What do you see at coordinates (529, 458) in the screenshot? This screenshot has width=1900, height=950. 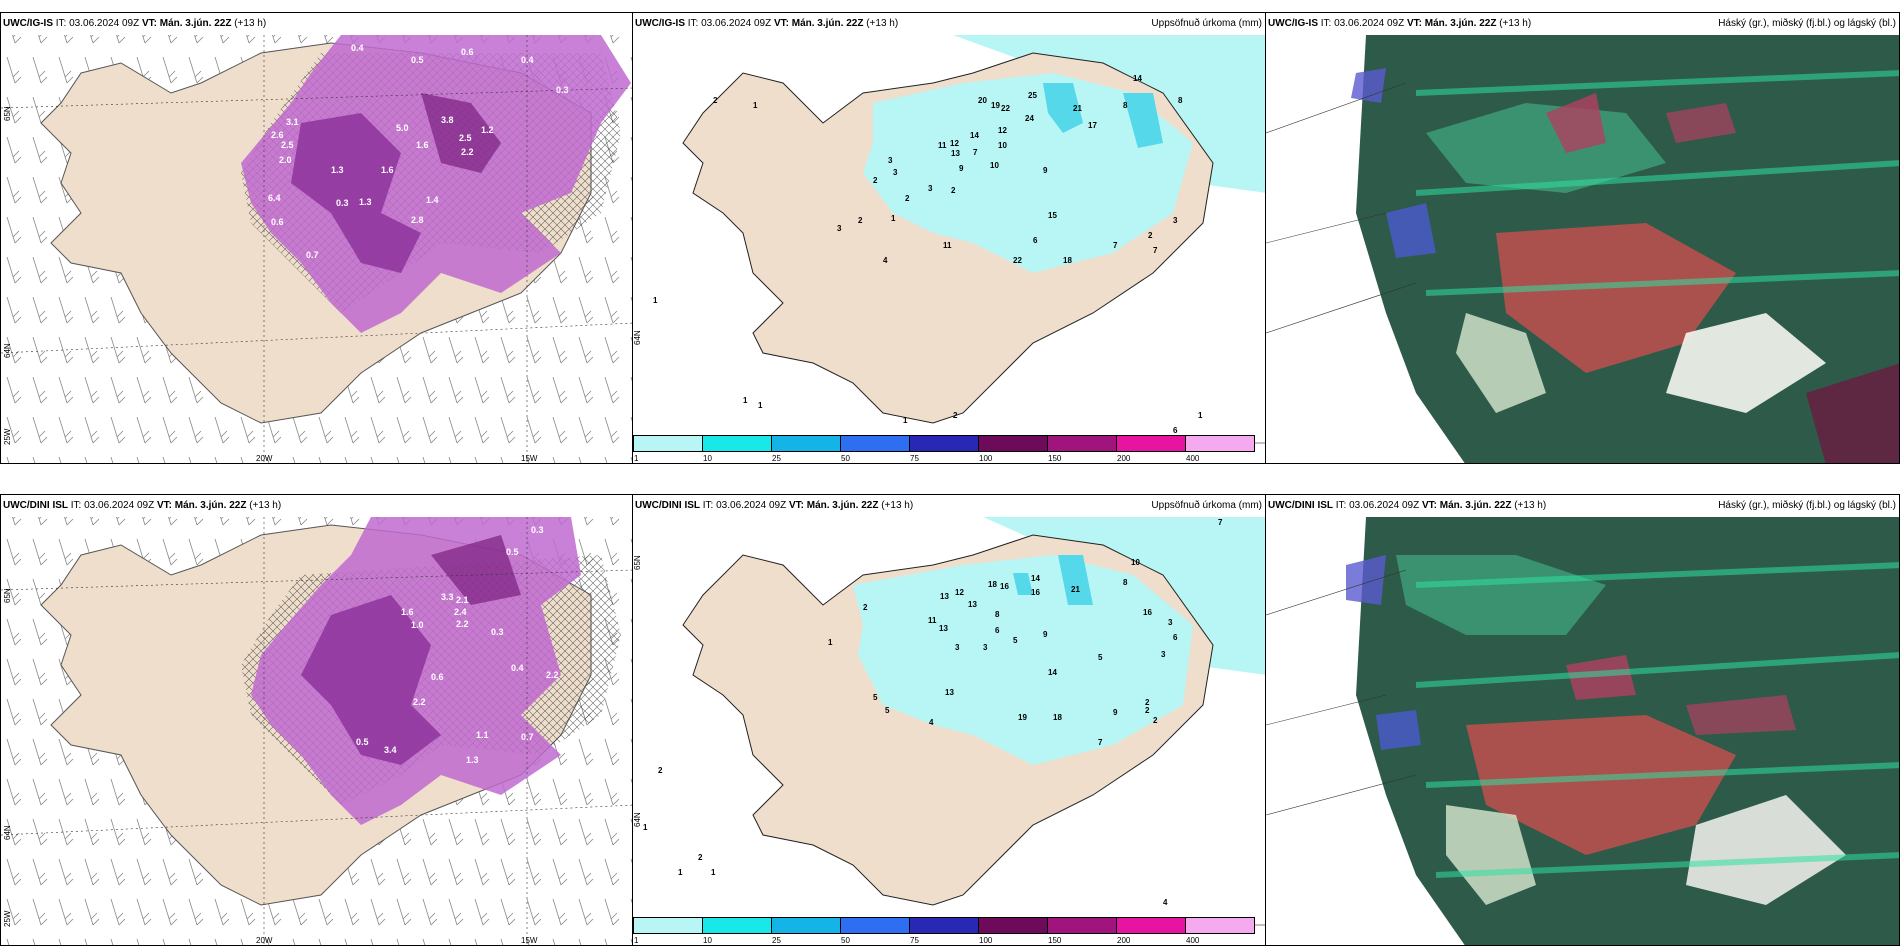 I see `lon-label-right: 15W` at bounding box center [529, 458].